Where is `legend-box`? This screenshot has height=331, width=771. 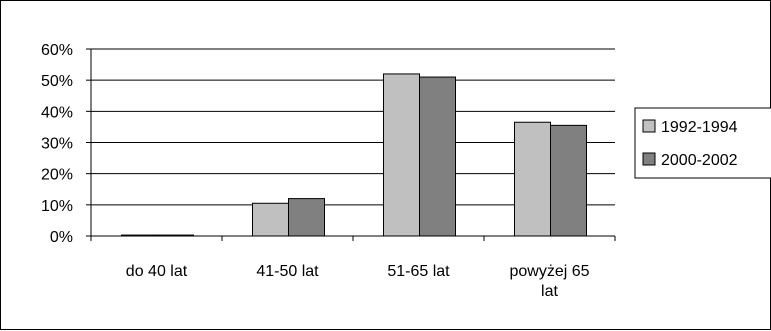 legend-box is located at coordinates (702, 143).